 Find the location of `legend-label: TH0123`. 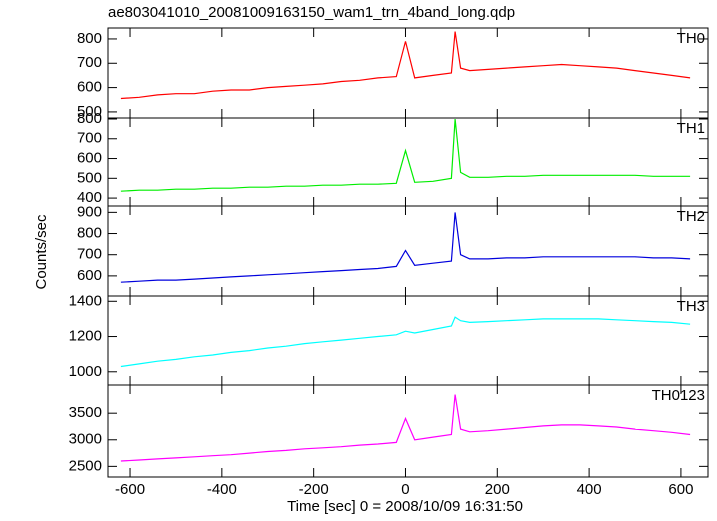

legend-label: TH0123 is located at coordinates (678, 395).